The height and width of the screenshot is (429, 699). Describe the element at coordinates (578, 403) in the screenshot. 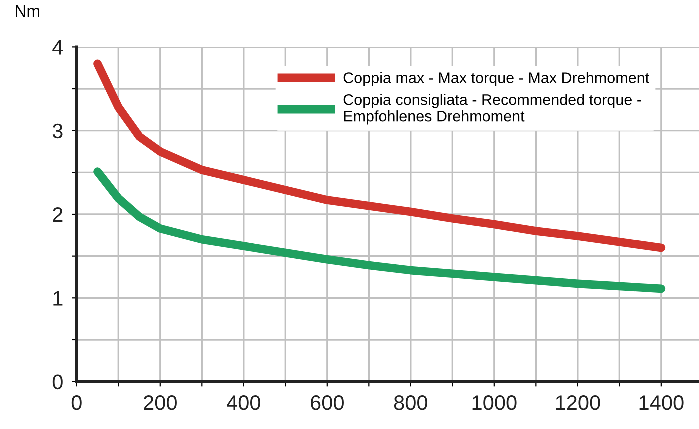

I see `x-tick-label: 1200` at that location.